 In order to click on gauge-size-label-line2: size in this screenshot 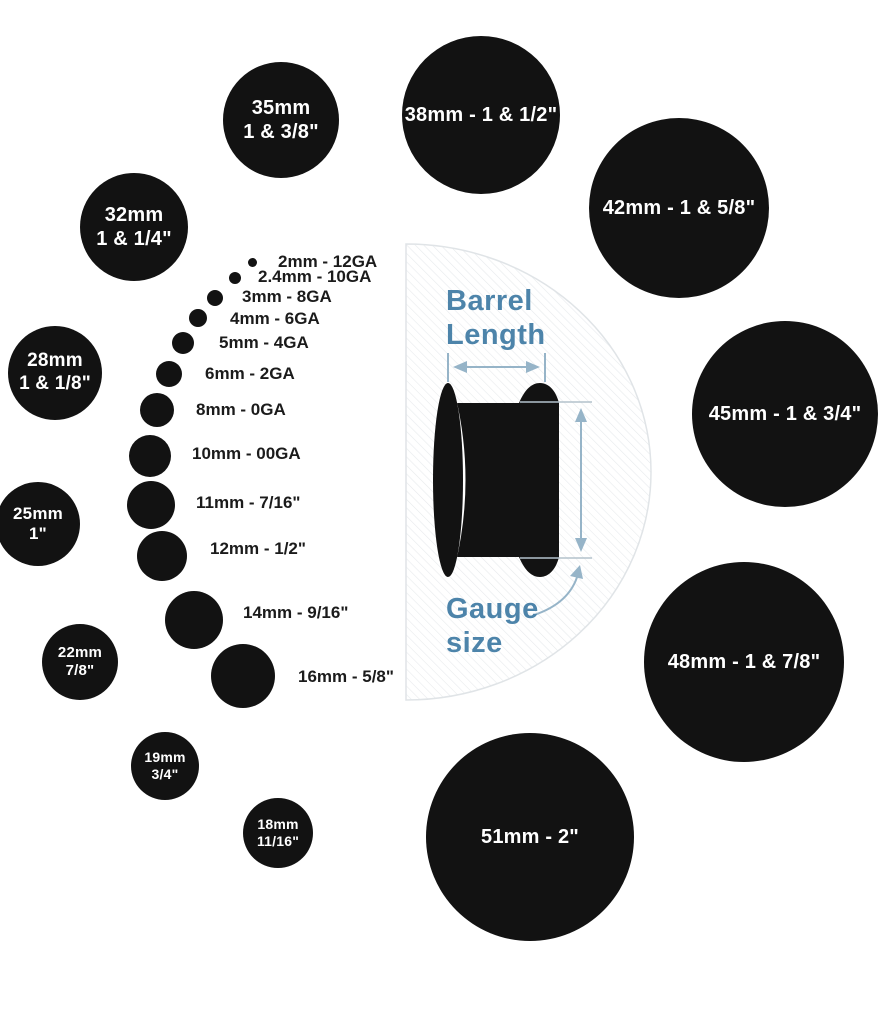, I will do `click(474, 643)`.